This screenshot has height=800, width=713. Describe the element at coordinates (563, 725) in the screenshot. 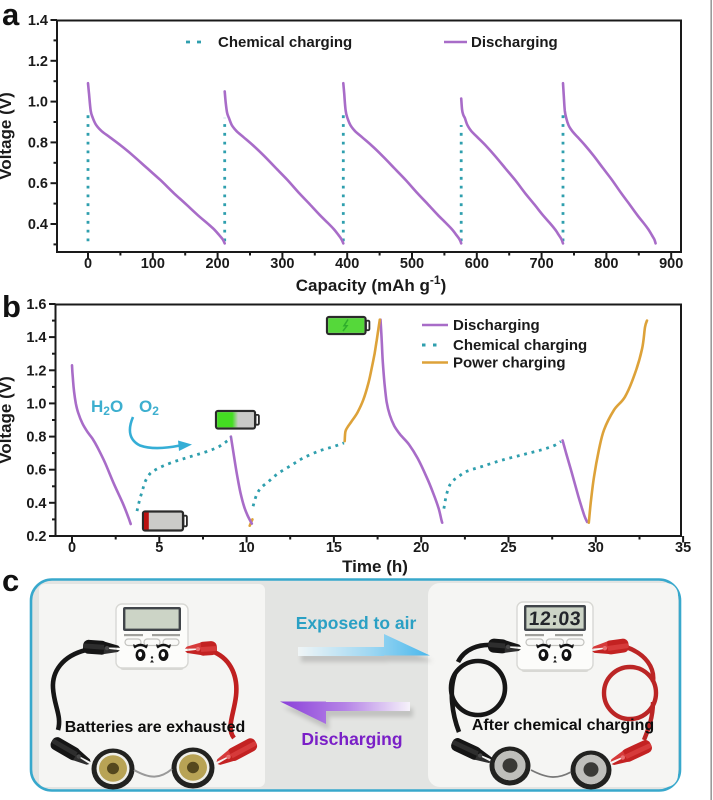

I see `svg-text: After chemical charging` at that location.